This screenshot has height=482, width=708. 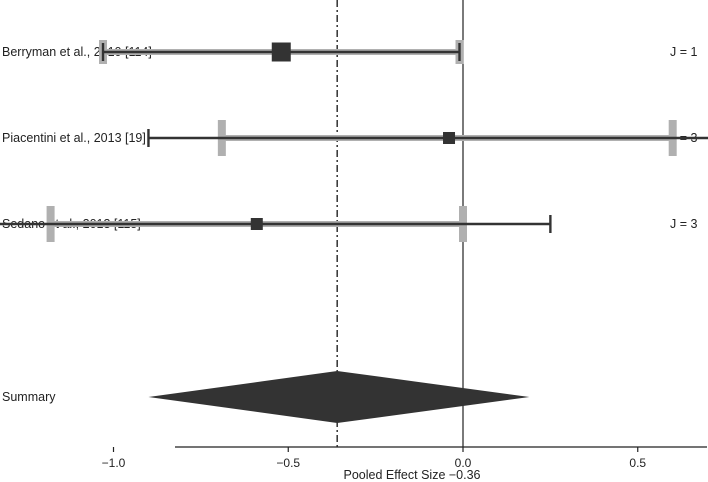 I want to click on study-row: Piacentini et al., 2013 [19] J = 3, so click(x=355, y=138).